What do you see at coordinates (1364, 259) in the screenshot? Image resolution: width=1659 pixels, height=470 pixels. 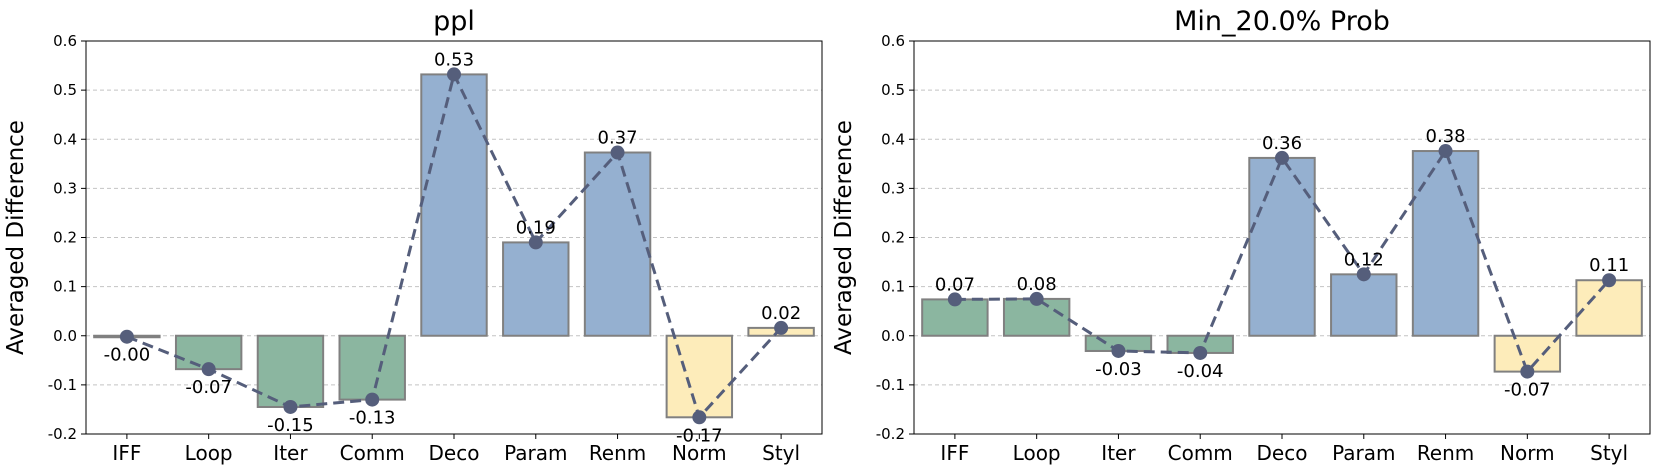 I see `data-label: 0.12` at bounding box center [1364, 259].